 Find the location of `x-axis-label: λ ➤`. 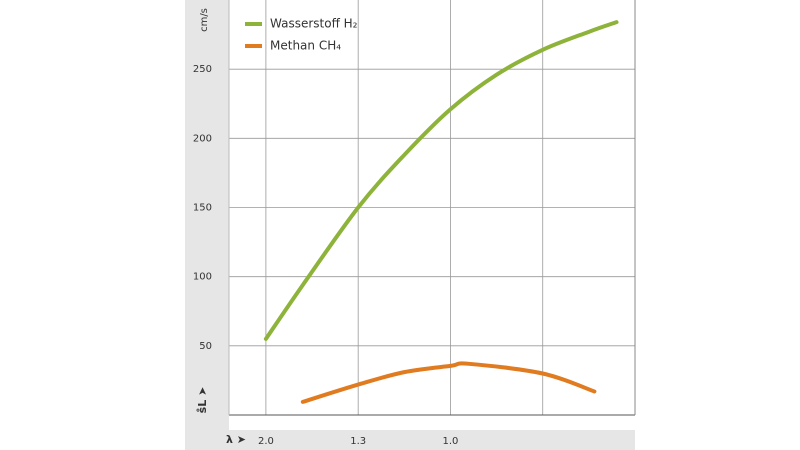

x-axis-label: λ ➤ is located at coordinates (236, 439).